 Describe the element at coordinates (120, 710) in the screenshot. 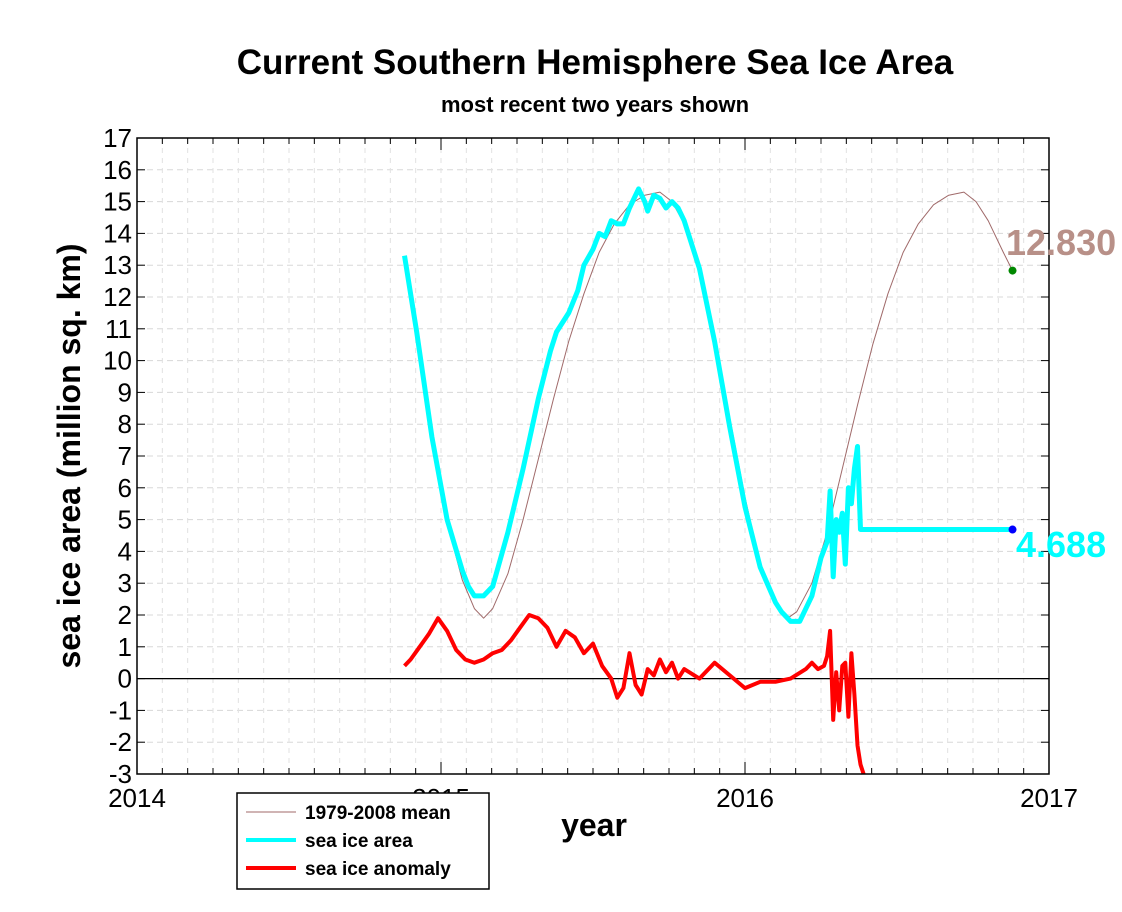

I see `y-tick-label: -1` at that location.